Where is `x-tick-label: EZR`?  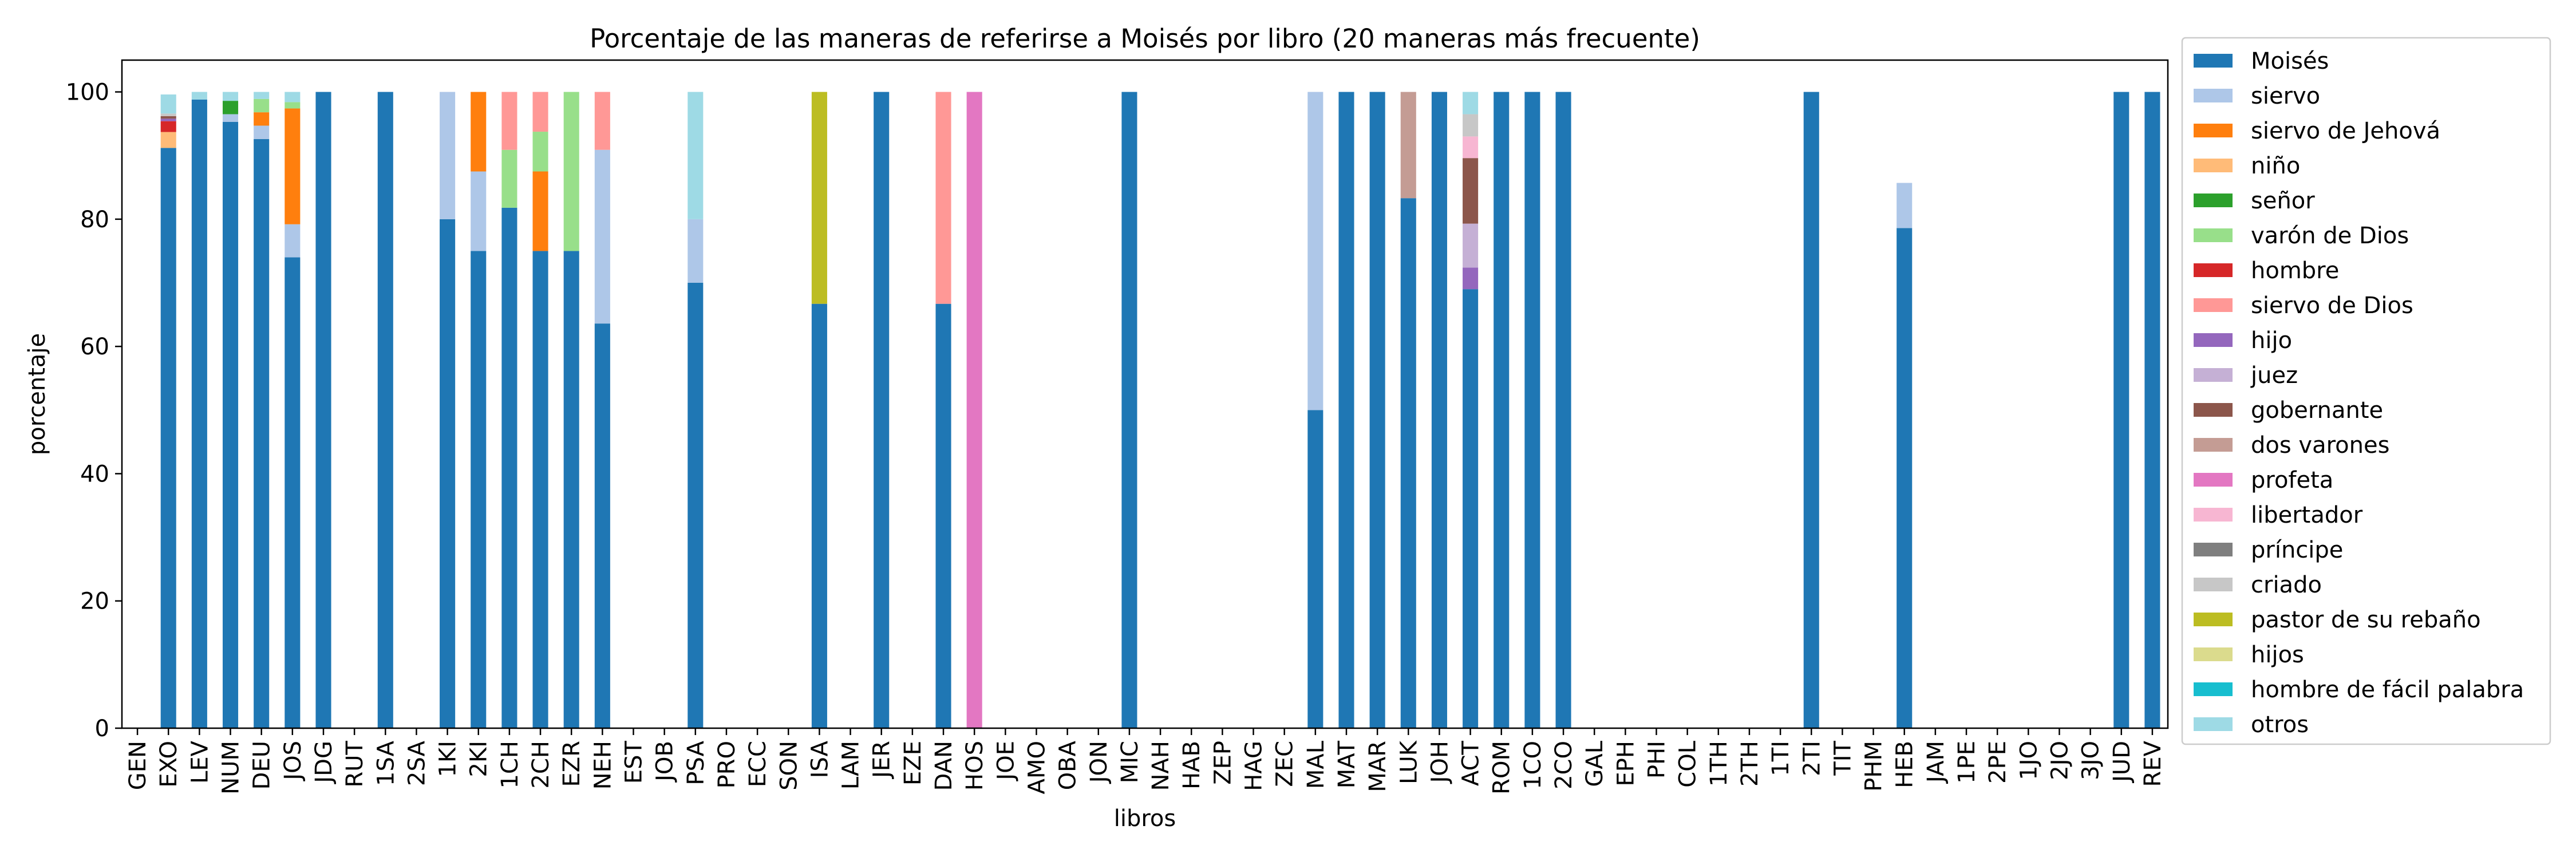
x-tick-label: EZR is located at coordinates (572, 764).